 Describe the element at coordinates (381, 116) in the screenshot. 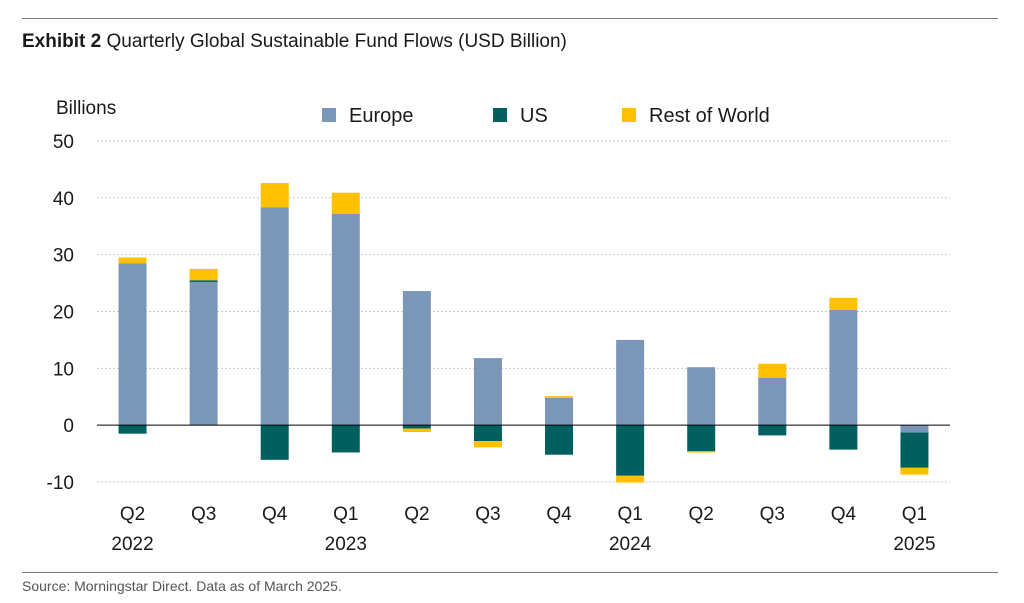

I see `legend-label: Europe` at that location.